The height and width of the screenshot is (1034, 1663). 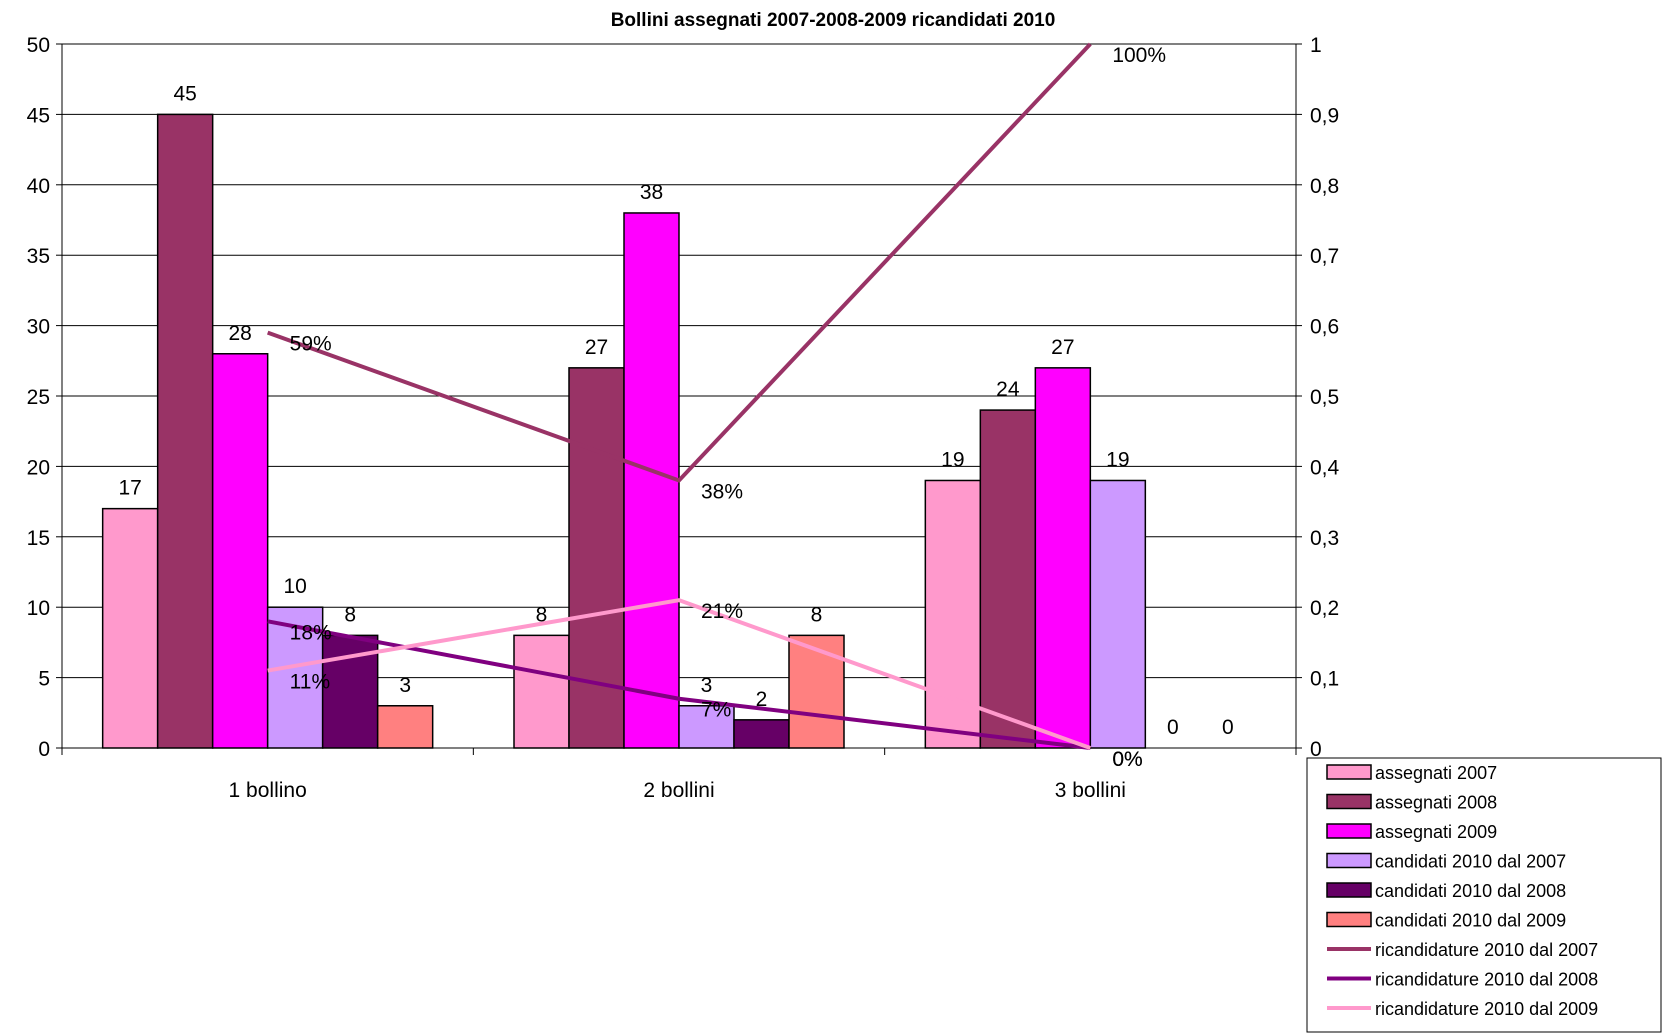 What do you see at coordinates (38, 538) in the screenshot?
I see `y-left-tick-label: 15` at bounding box center [38, 538].